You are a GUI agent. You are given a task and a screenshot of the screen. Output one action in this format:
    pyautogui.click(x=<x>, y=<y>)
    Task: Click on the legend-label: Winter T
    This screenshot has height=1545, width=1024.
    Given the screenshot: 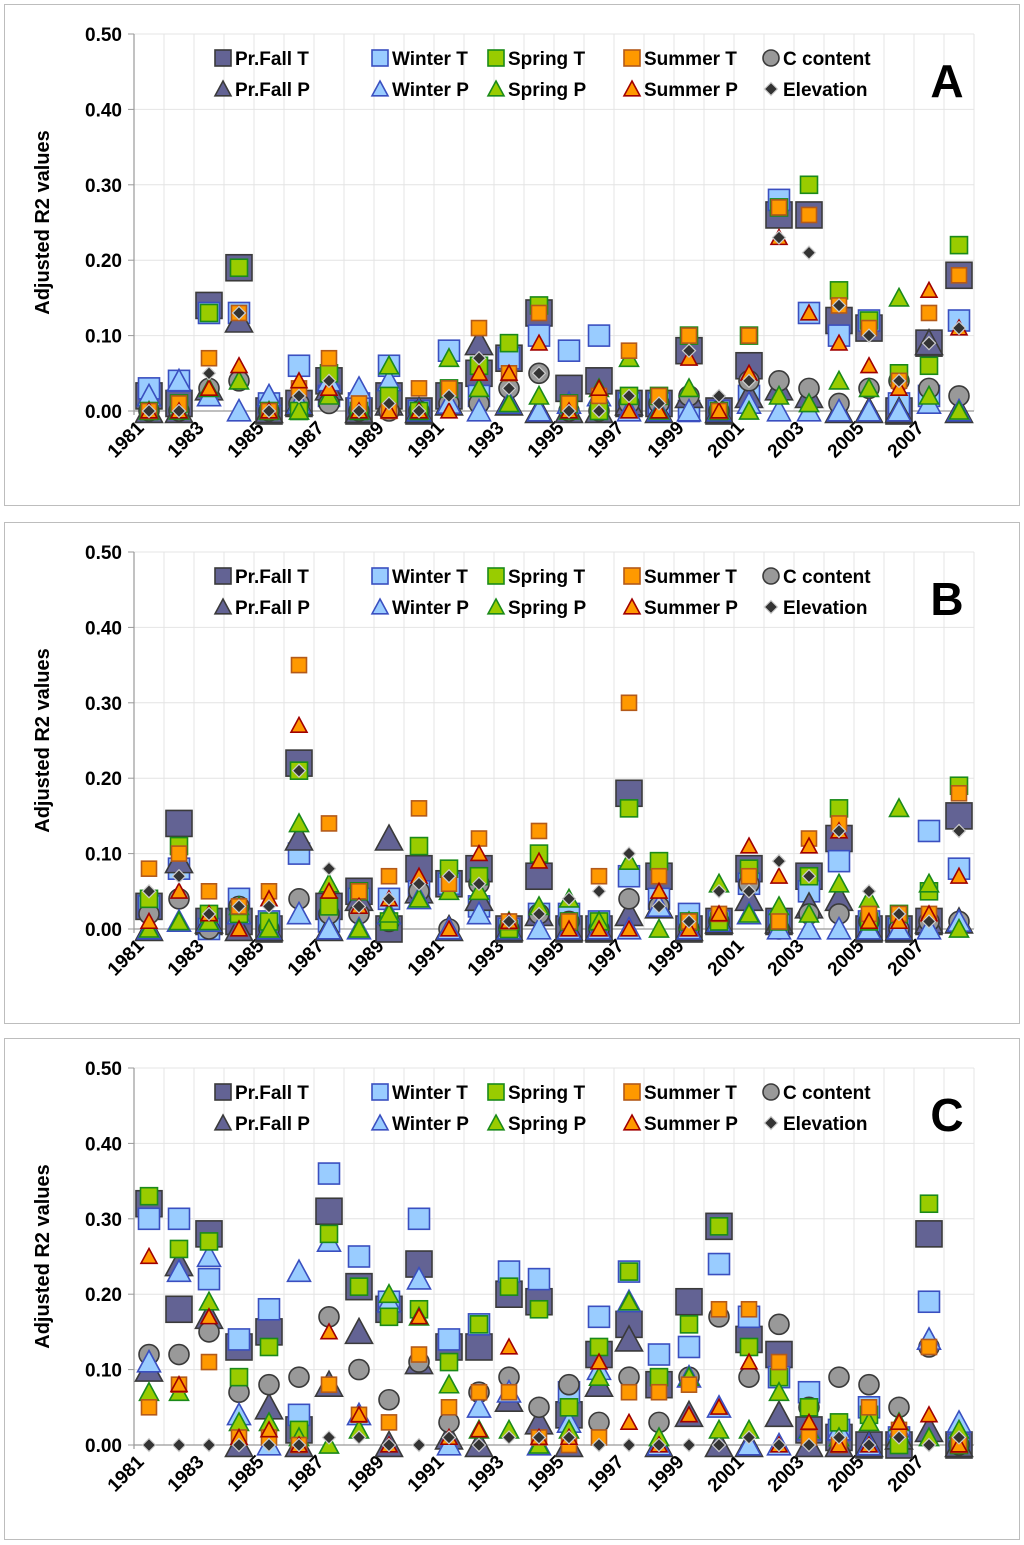 What is the action you would take?
    pyautogui.click(x=430, y=577)
    